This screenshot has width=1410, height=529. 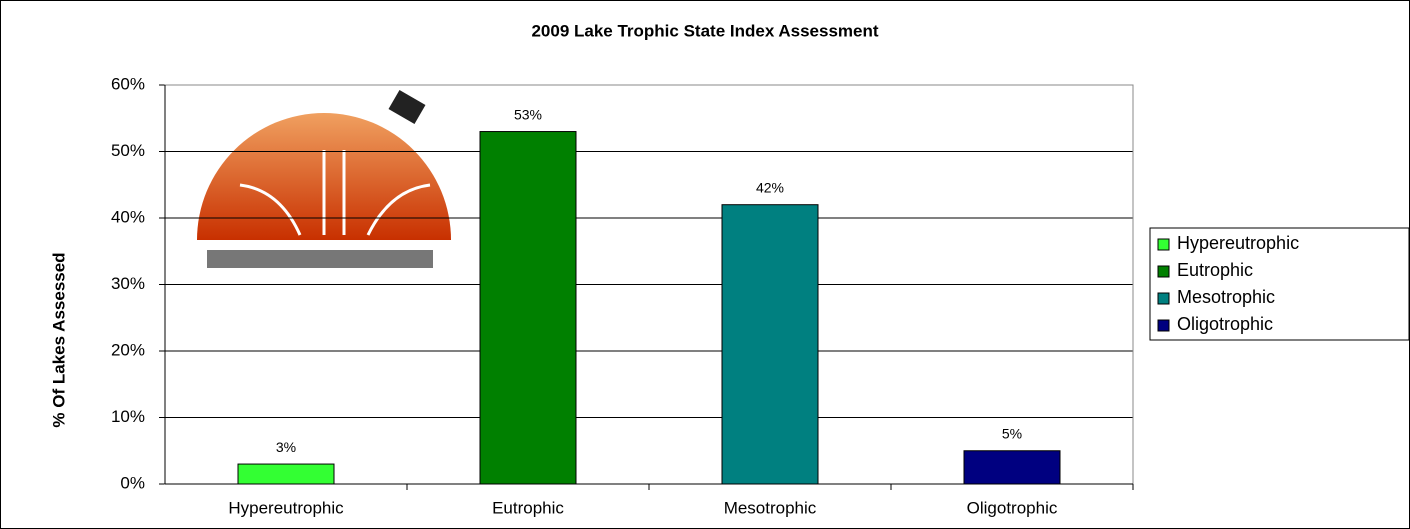 I want to click on y-tick-label: 10%, so click(x=128, y=416).